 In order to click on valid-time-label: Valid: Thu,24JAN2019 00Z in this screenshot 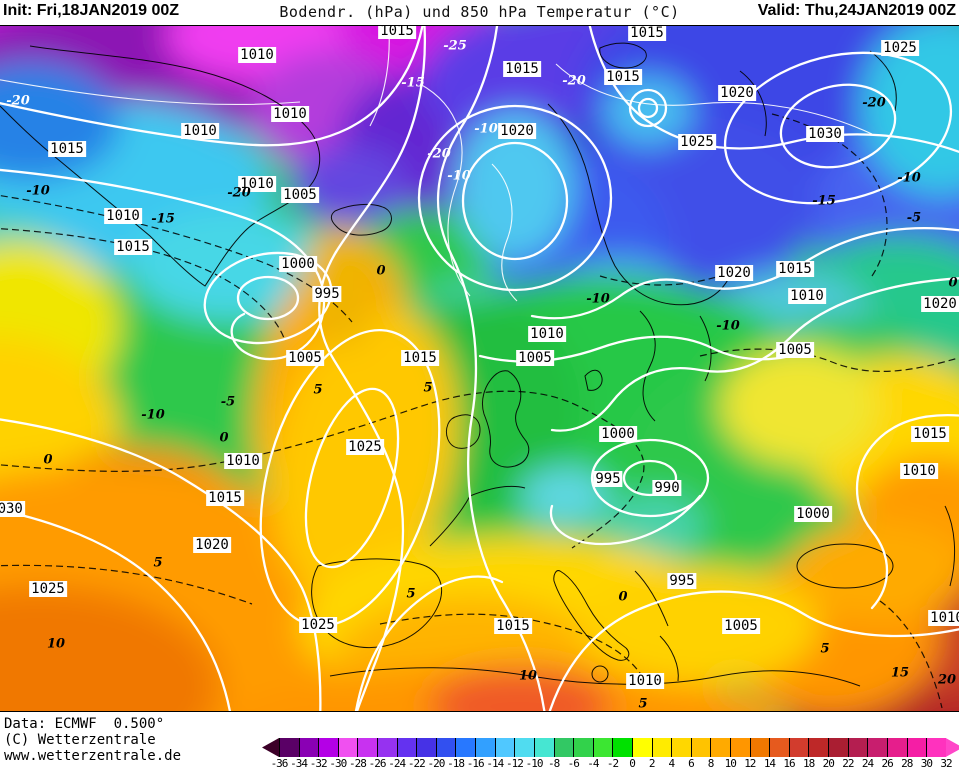, I will do `click(856, 10)`.